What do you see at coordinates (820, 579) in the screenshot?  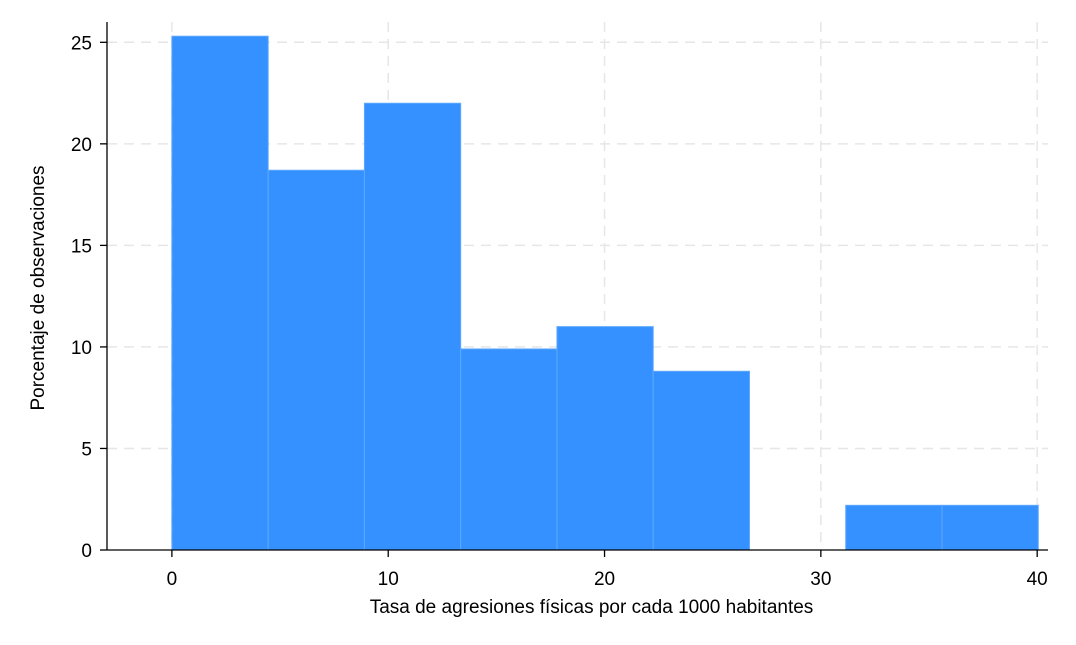 I see `x-tick-label: 30` at bounding box center [820, 579].